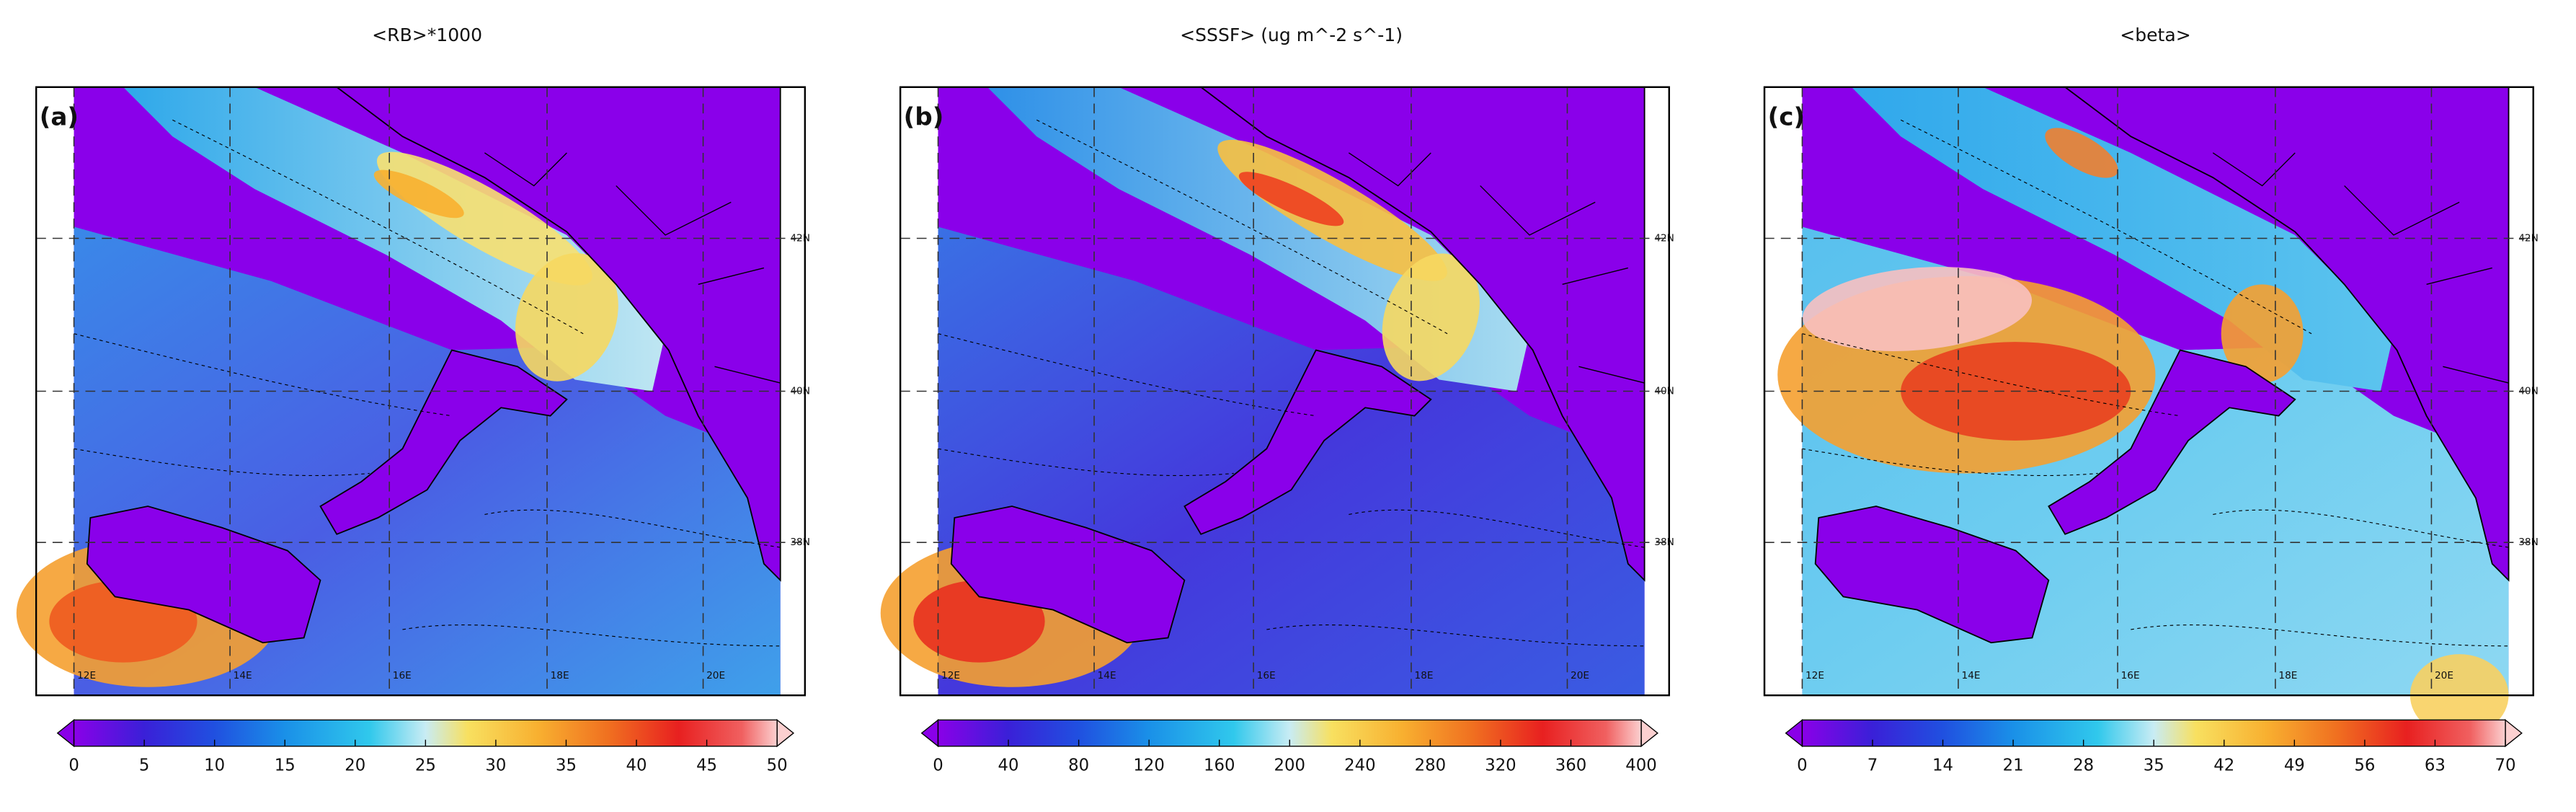 The width and height of the screenshot is (2576, 812). I want to click on panel-title: <SSSF> (ug m^-2 s^-1), so click(1291, 35).